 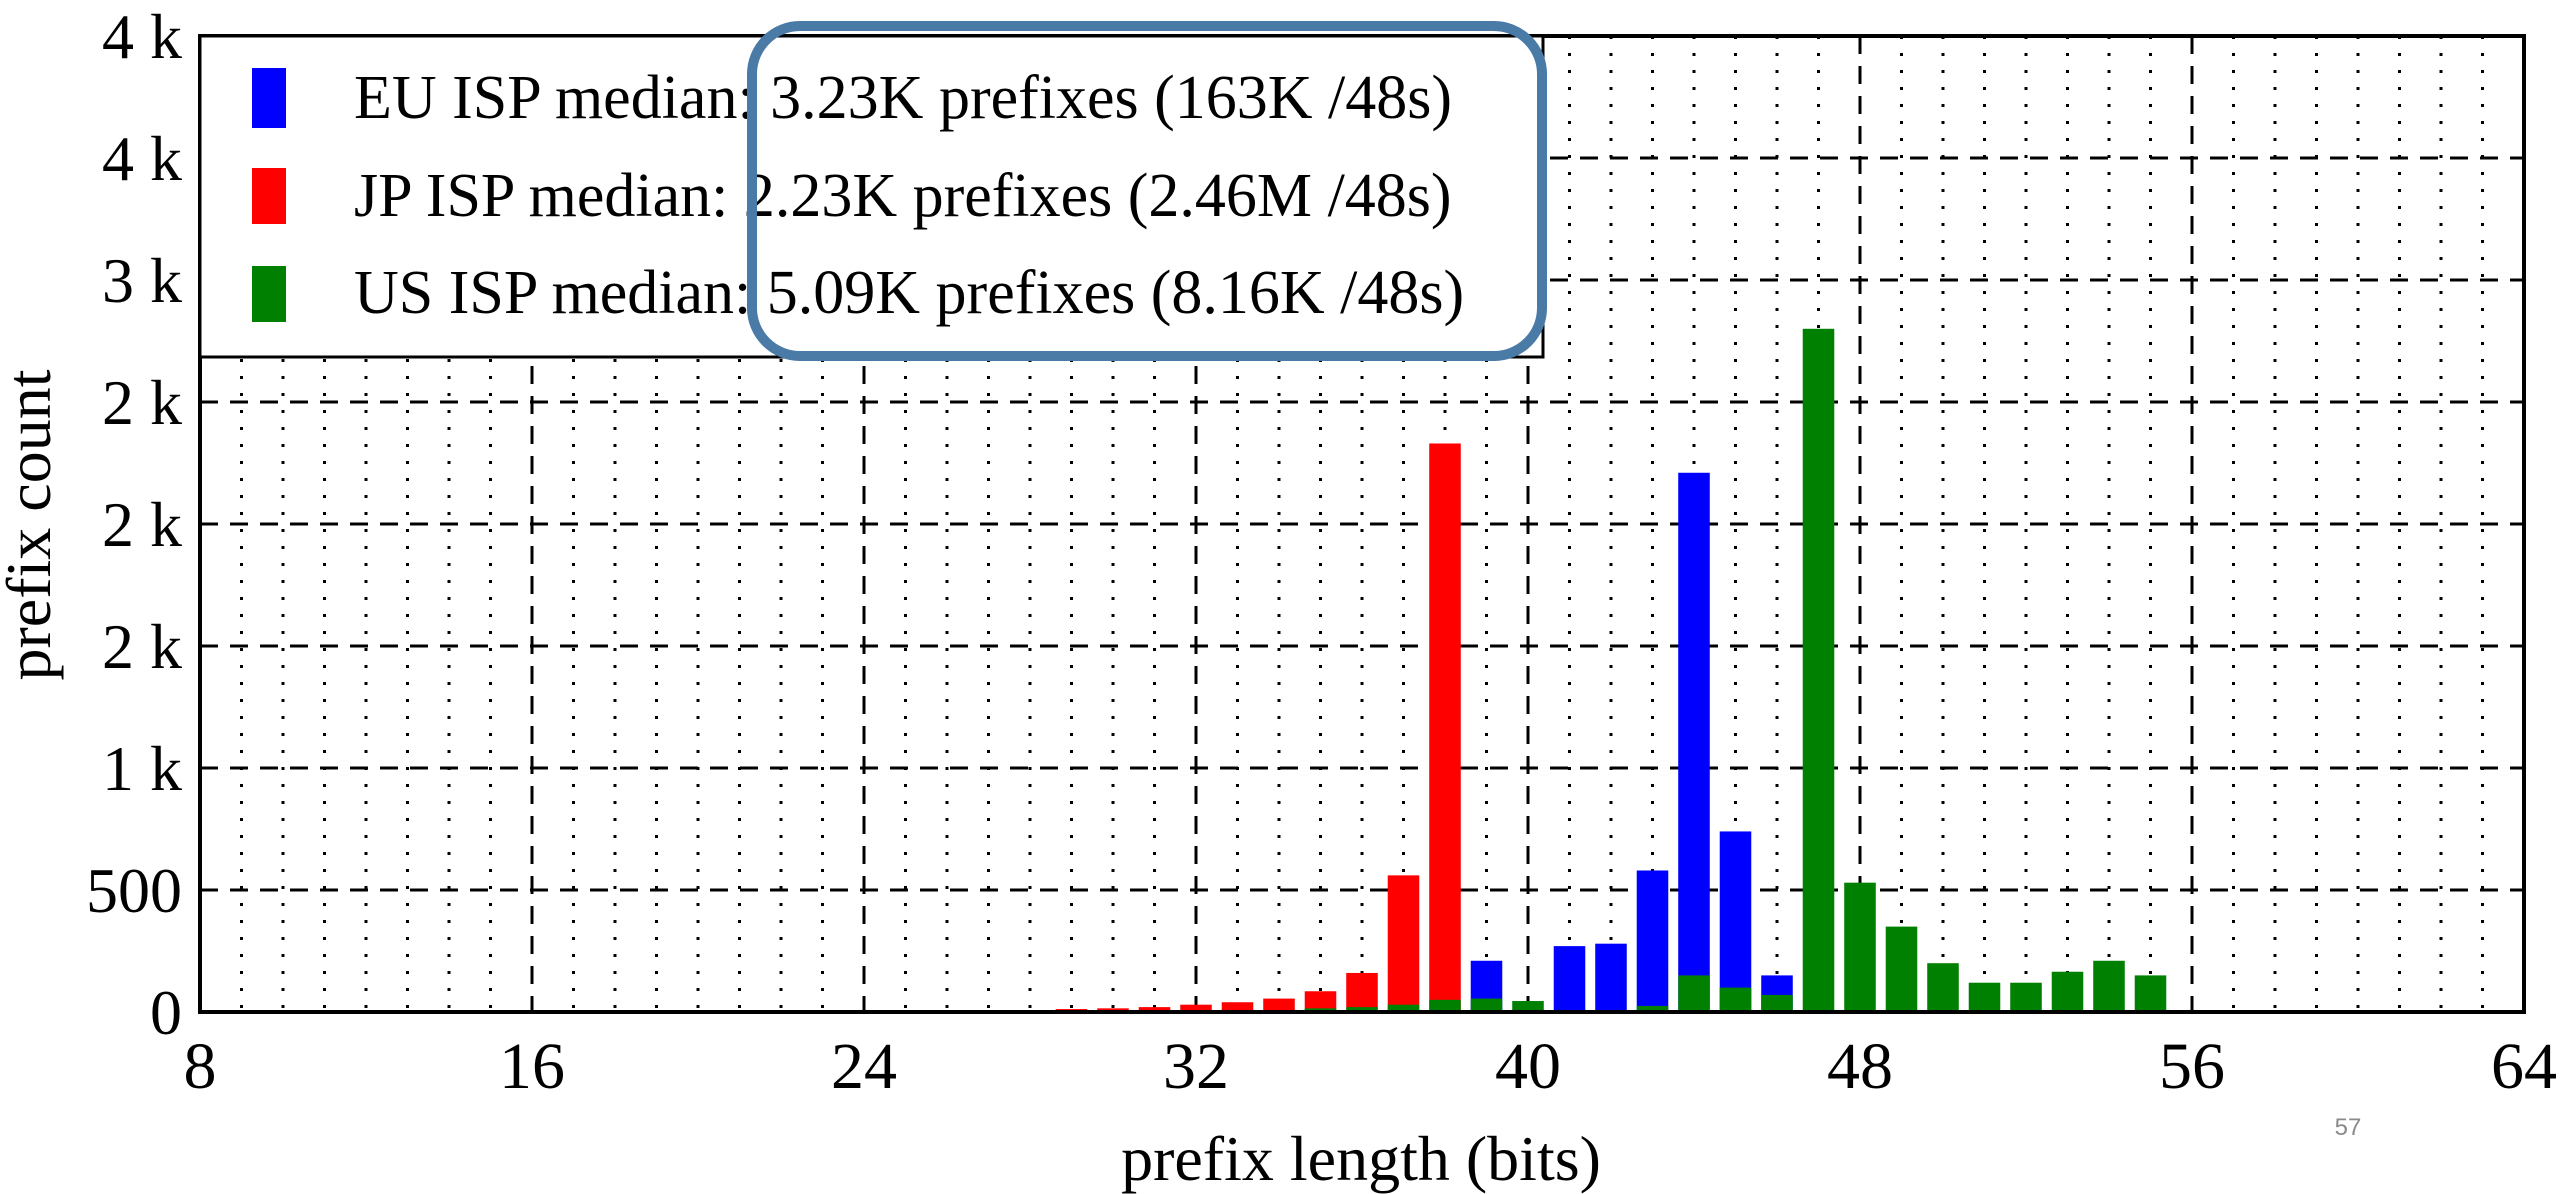 I want to click on y-tick-labels: 0 500 1 k 2 k 2 k 2 k 3 k 4 k 4 k, so click(x=134, y=524).